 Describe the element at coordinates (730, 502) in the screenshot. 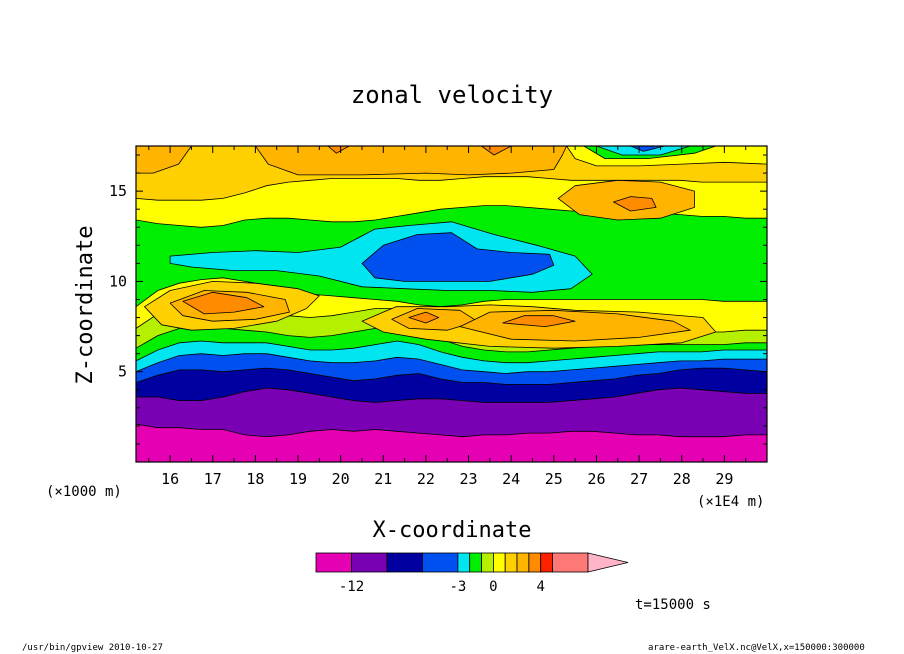

I see `x-unit-right: (×1E4 m)` at that location.